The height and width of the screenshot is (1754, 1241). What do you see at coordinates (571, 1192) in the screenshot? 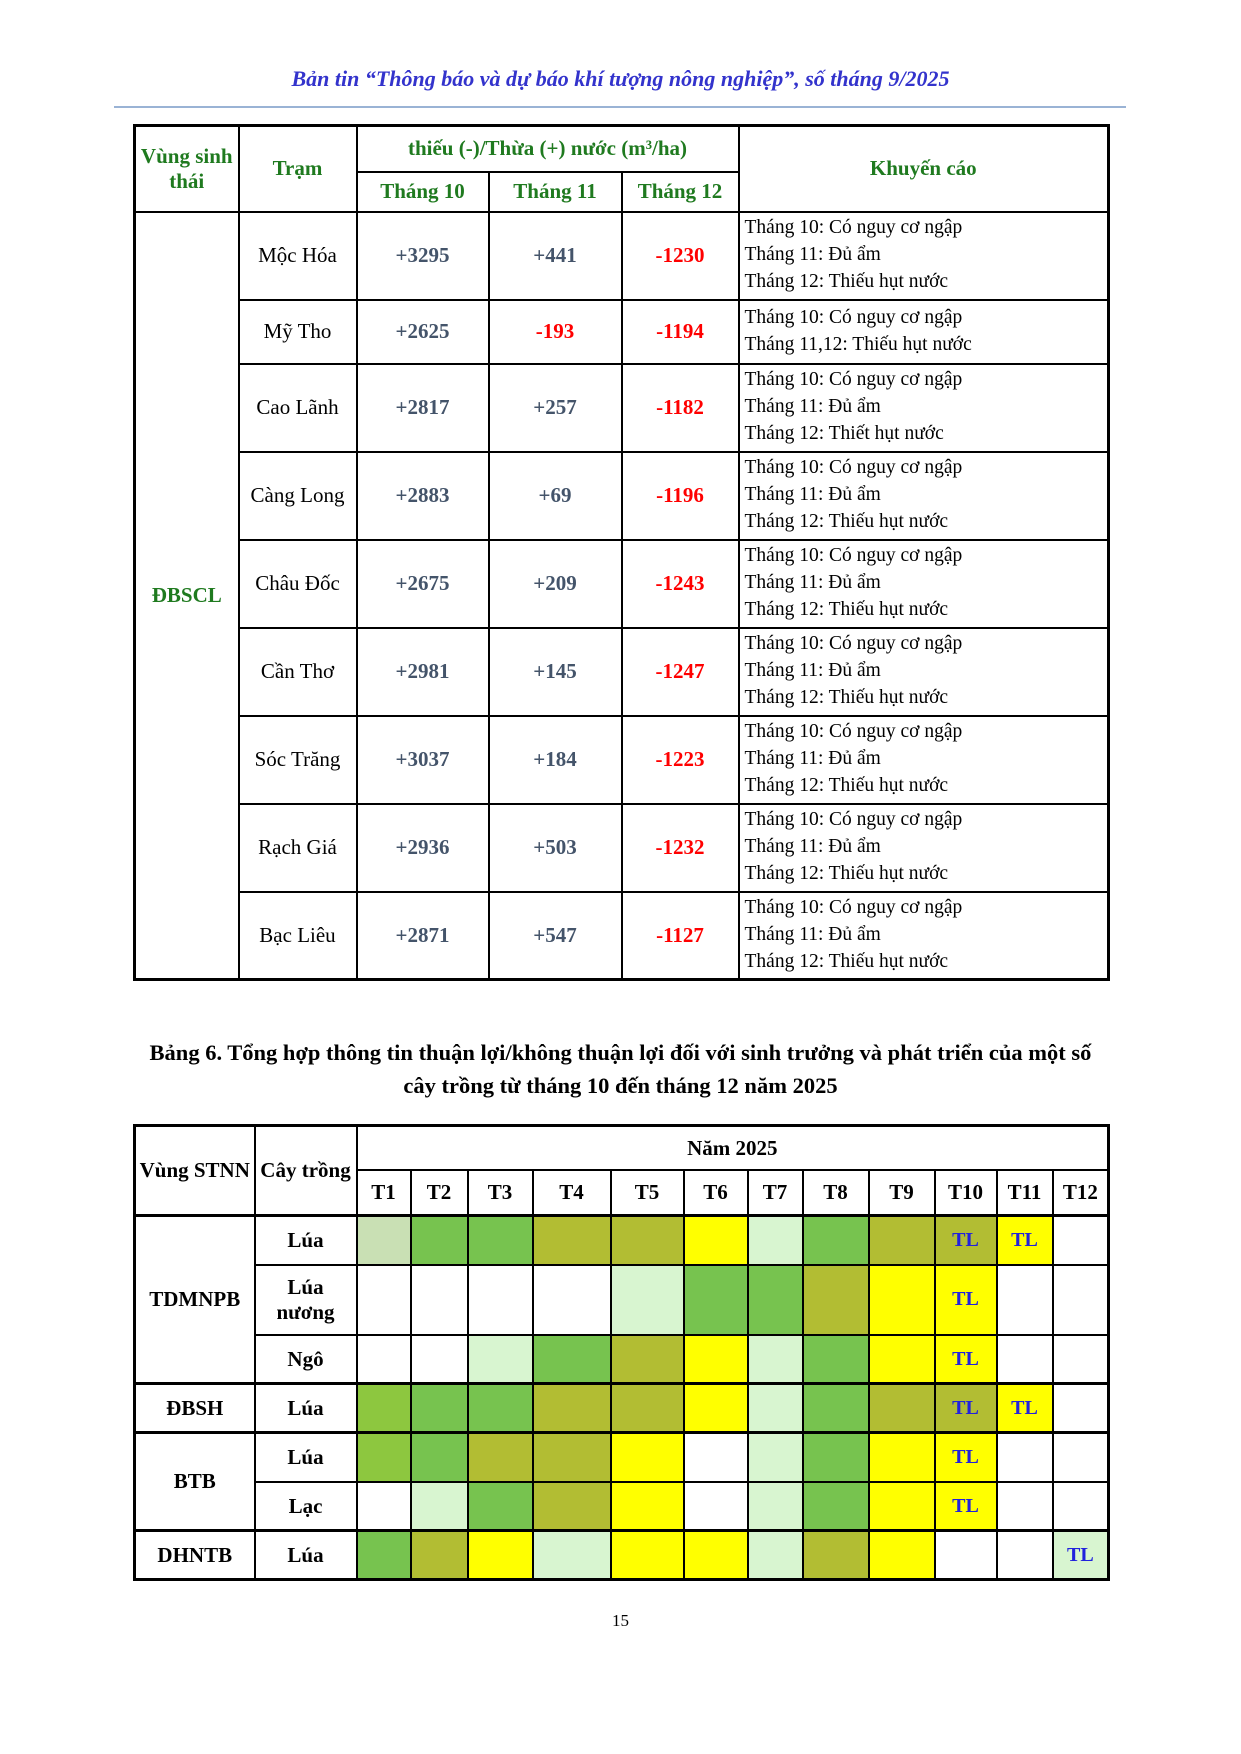
I see `col-header-month: T4` at bounding box center [571, 1192].